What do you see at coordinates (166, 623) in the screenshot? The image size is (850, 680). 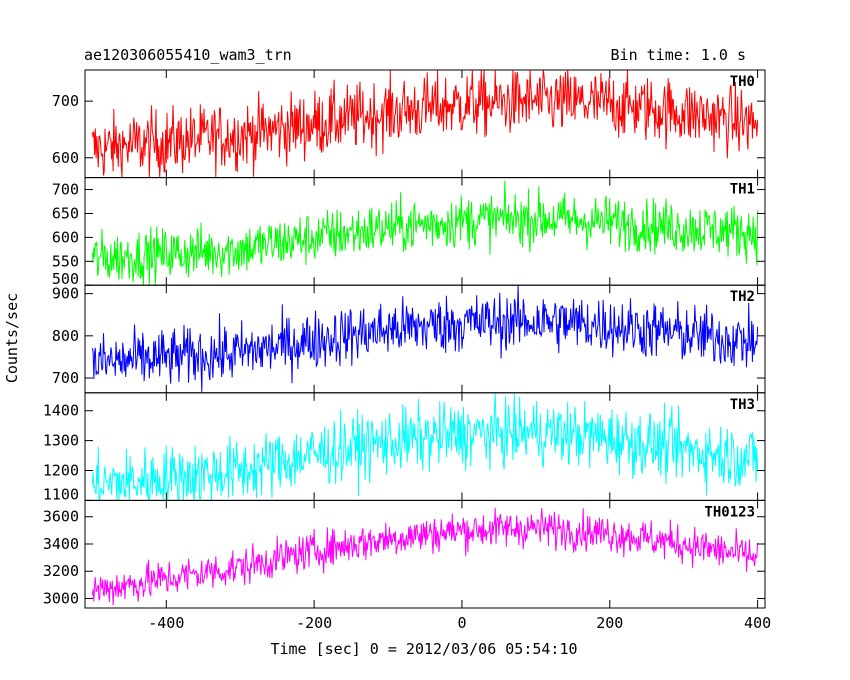 I see `x-tick-label: -400` at bounding box center [166, 623].